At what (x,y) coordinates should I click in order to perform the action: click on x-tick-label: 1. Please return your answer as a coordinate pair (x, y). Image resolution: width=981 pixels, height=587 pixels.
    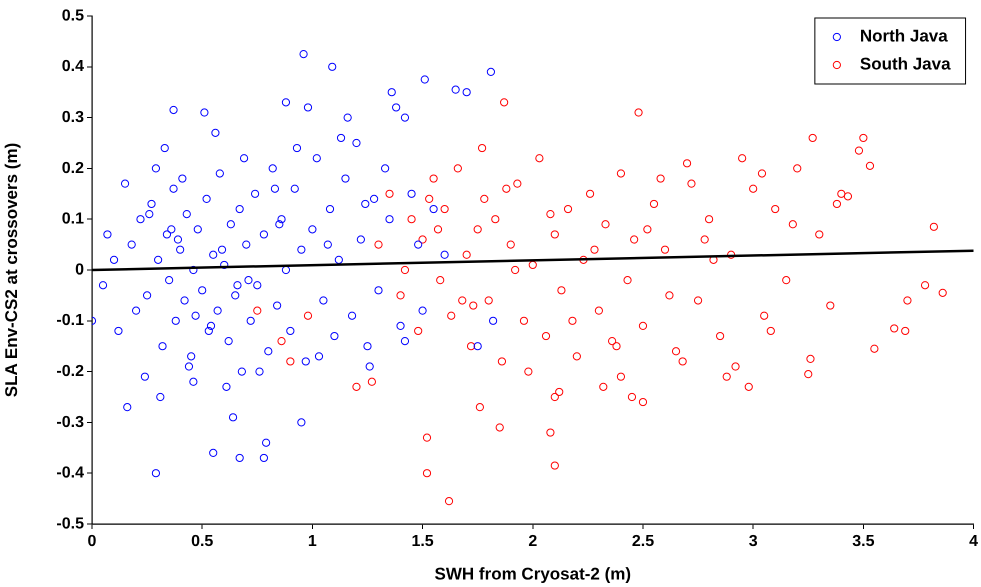
    Looking at the image, I should click on (312, 541).